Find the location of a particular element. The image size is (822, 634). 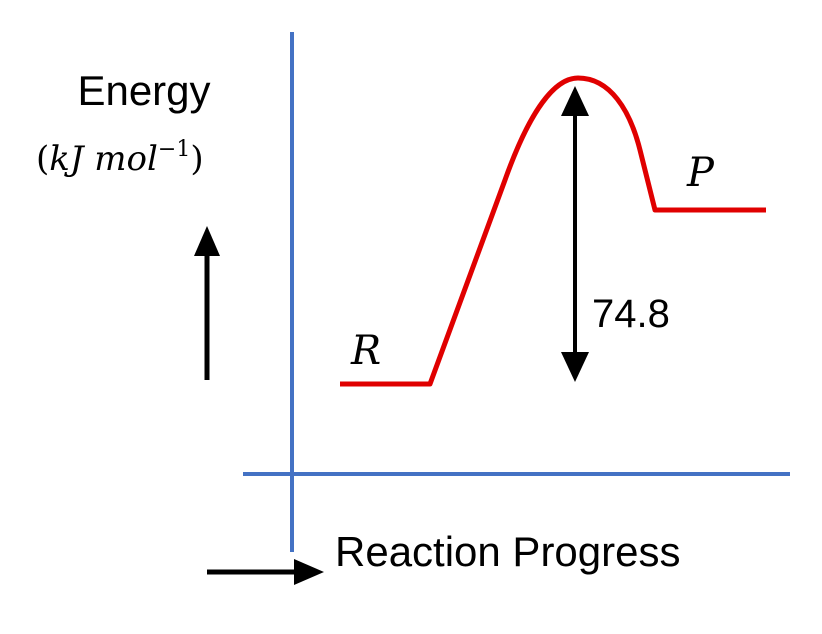

energy-direction-arrow is located at coordinates (207, 303).